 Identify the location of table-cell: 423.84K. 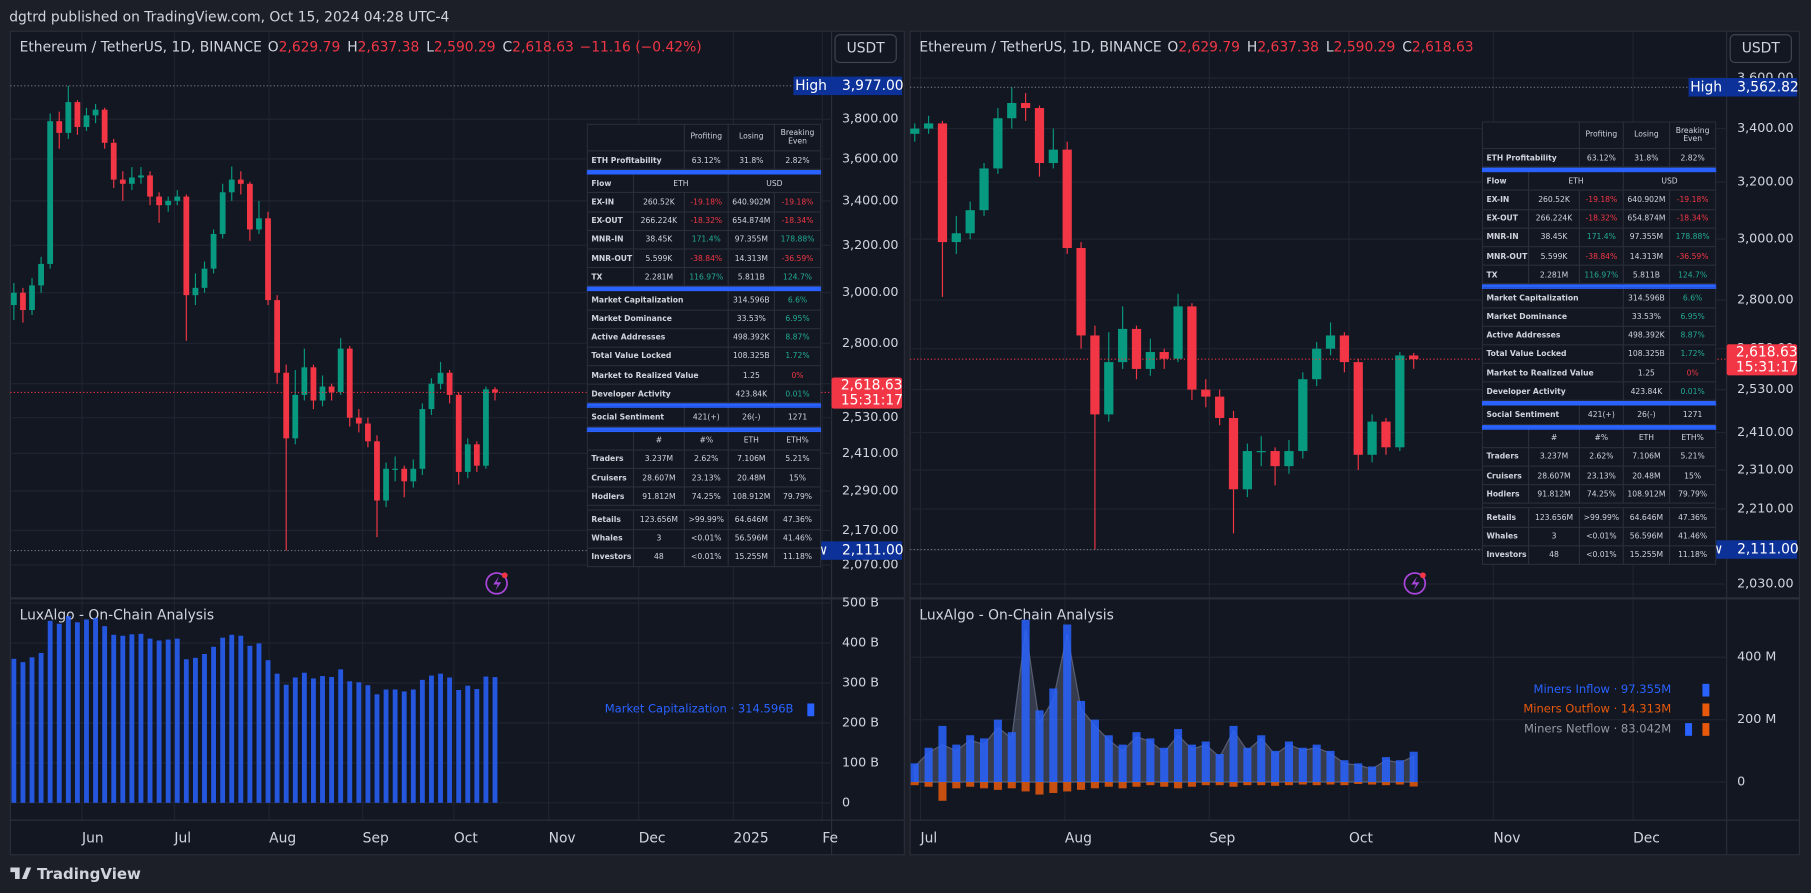
(751, 393).